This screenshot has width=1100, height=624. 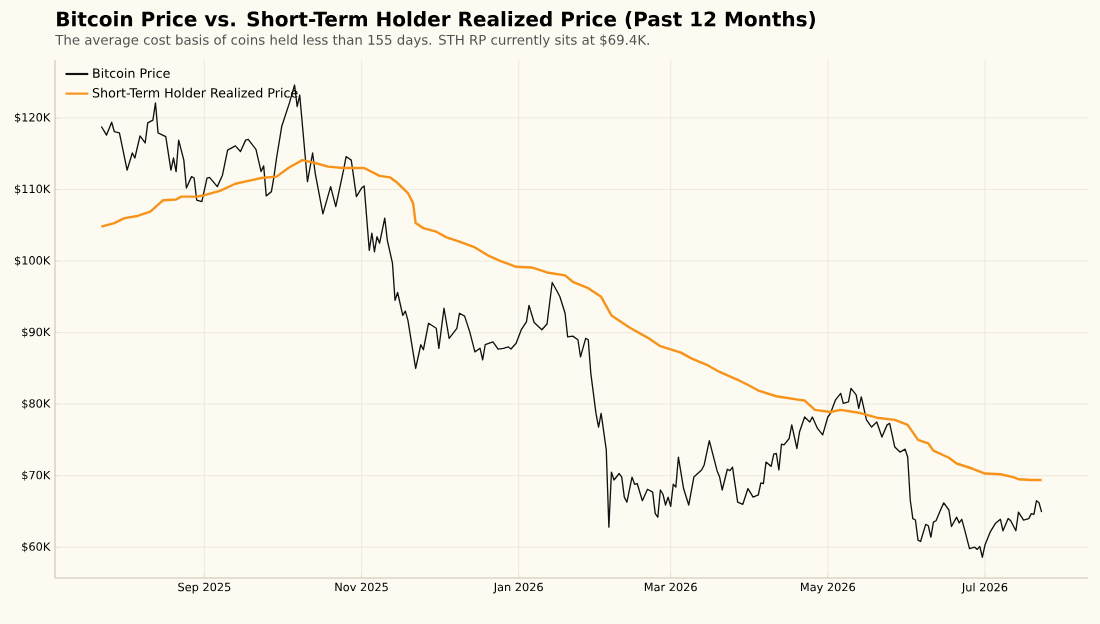 I want to click on chart-title: Bitcoin Price vs. Short-Term Holder Realized Price (Past 12 Months), so click(x=436, y=20).